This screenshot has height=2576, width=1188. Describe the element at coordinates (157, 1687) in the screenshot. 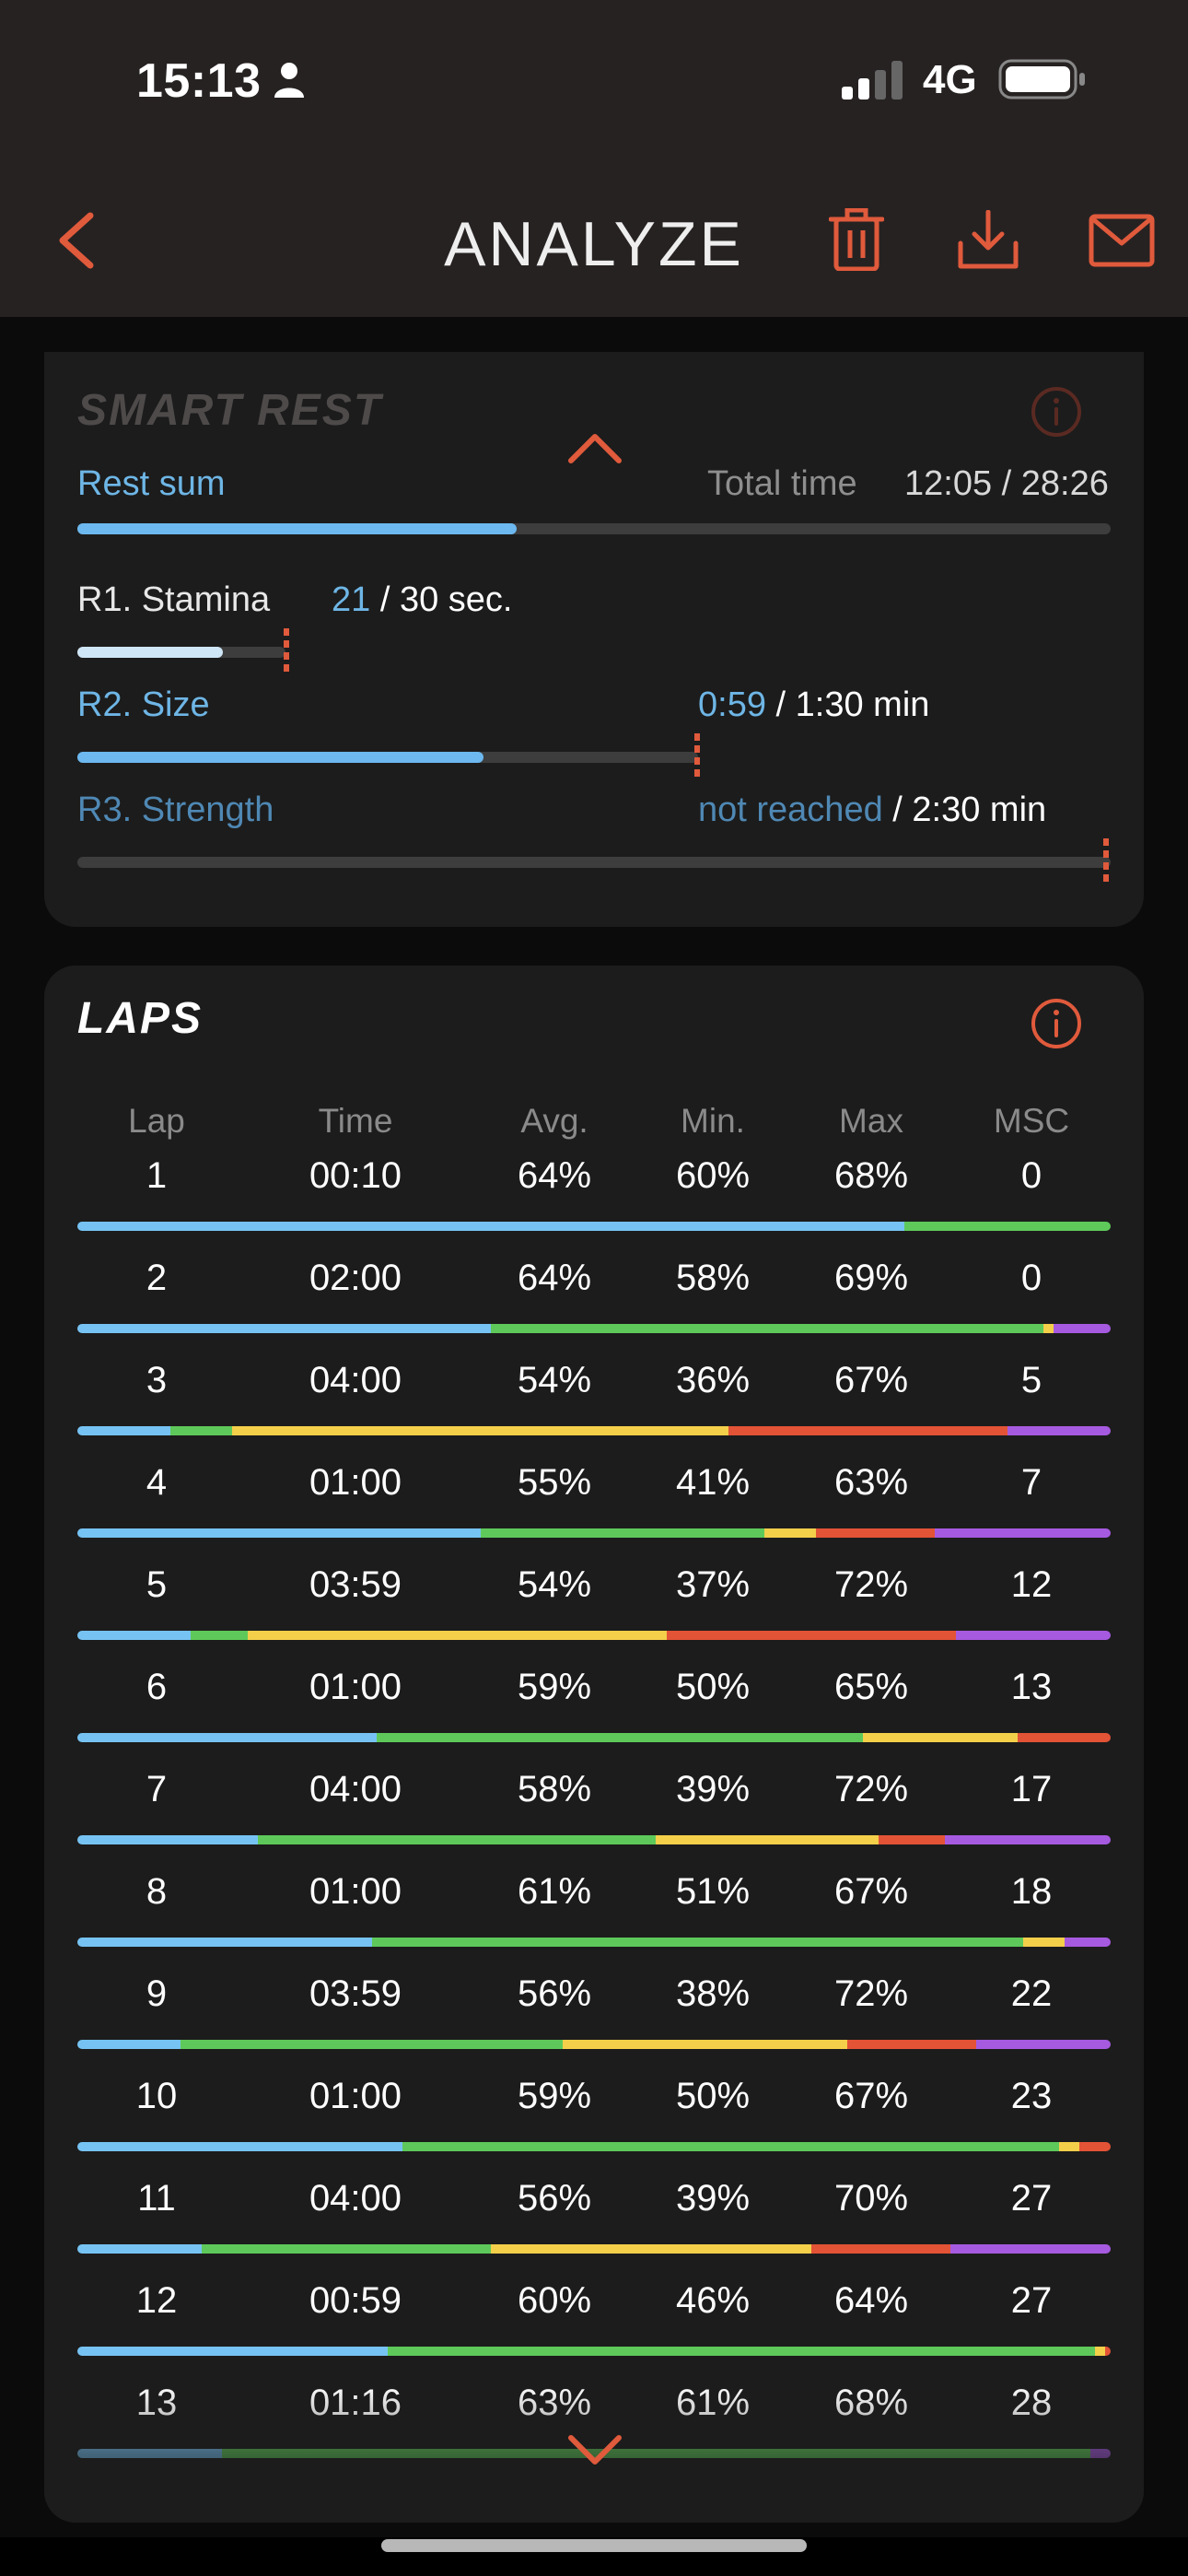

I see `lap-number: 6` at that location.